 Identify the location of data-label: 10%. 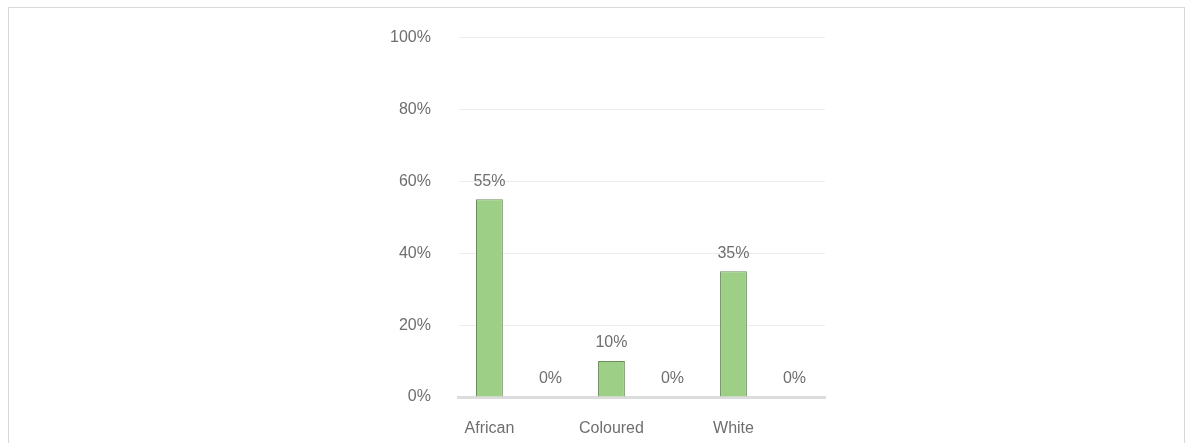
(611, 342).